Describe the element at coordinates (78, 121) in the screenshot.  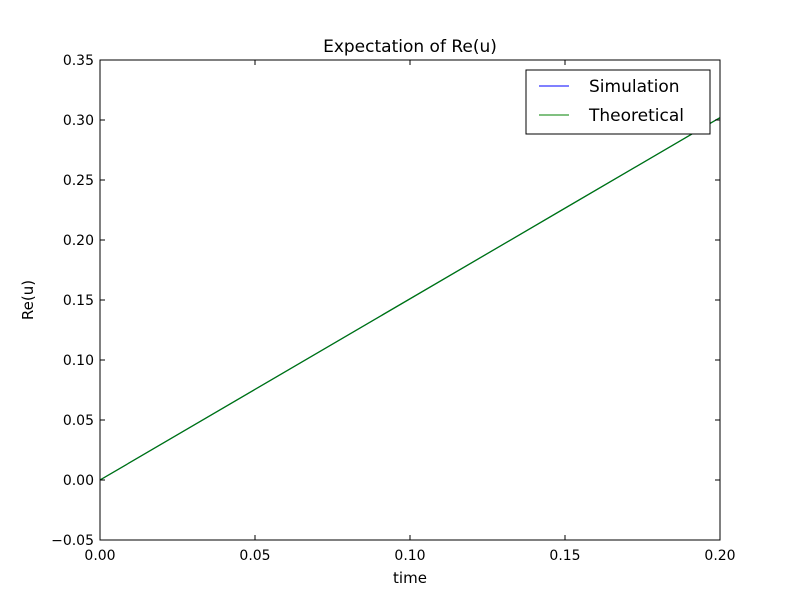
I see `y-tick-label: 0.30` at that location.